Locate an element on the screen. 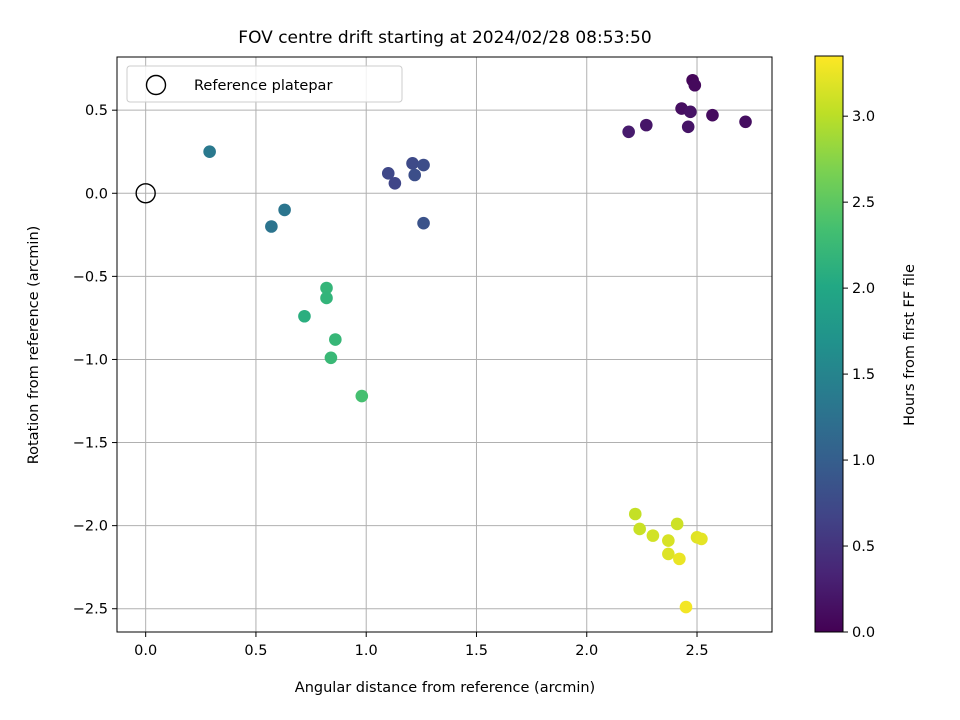  x-tick-label: 0.5 is located at coordinates (255, 651).